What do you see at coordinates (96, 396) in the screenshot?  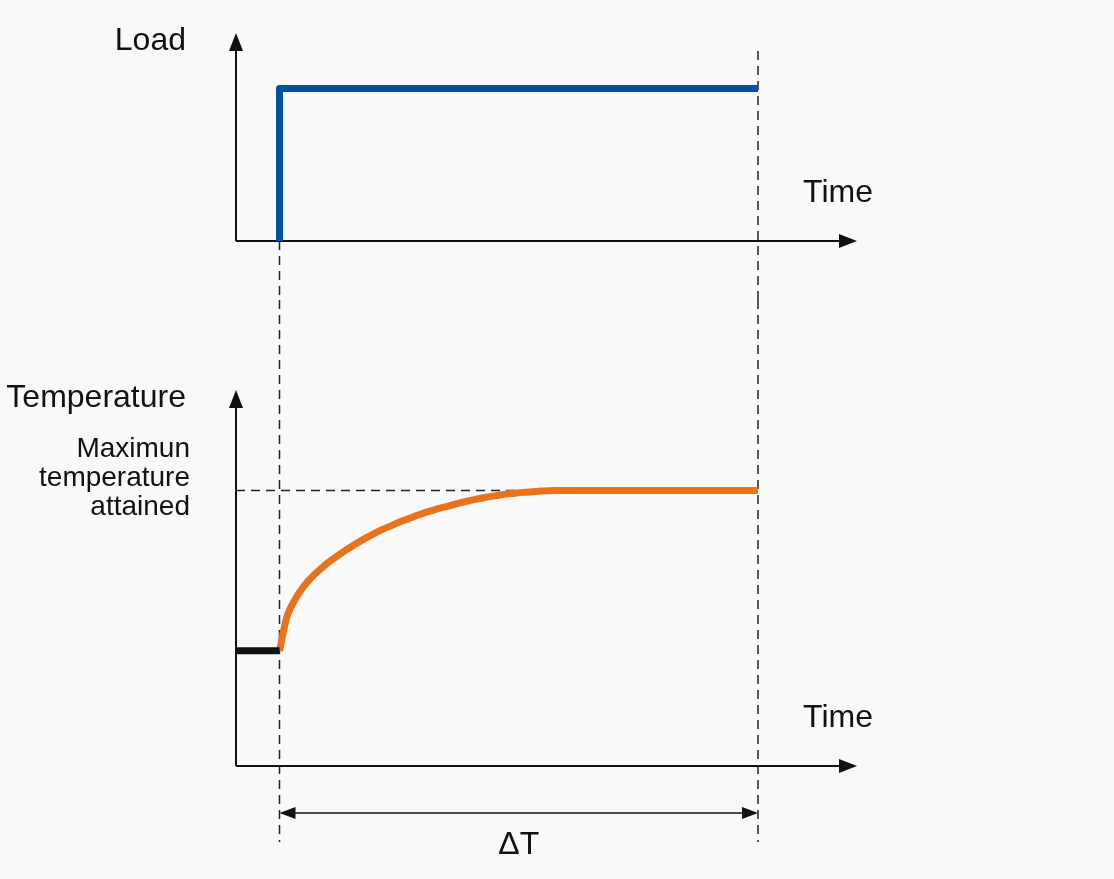 I see `y-axis-title: Temperature` at bounding box center [96, 396].